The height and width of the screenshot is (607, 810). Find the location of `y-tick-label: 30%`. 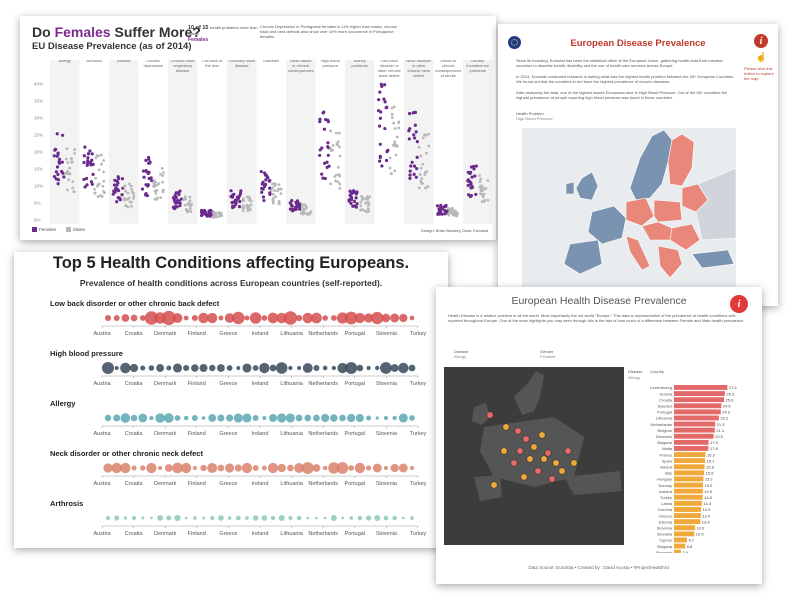

y-tick-label: 30% is located at coordinates (38, 118).